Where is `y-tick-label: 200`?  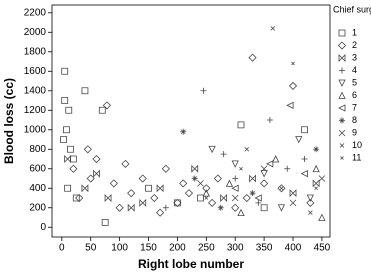
y-tick-label: 200 is located at coordinates (37, 207).